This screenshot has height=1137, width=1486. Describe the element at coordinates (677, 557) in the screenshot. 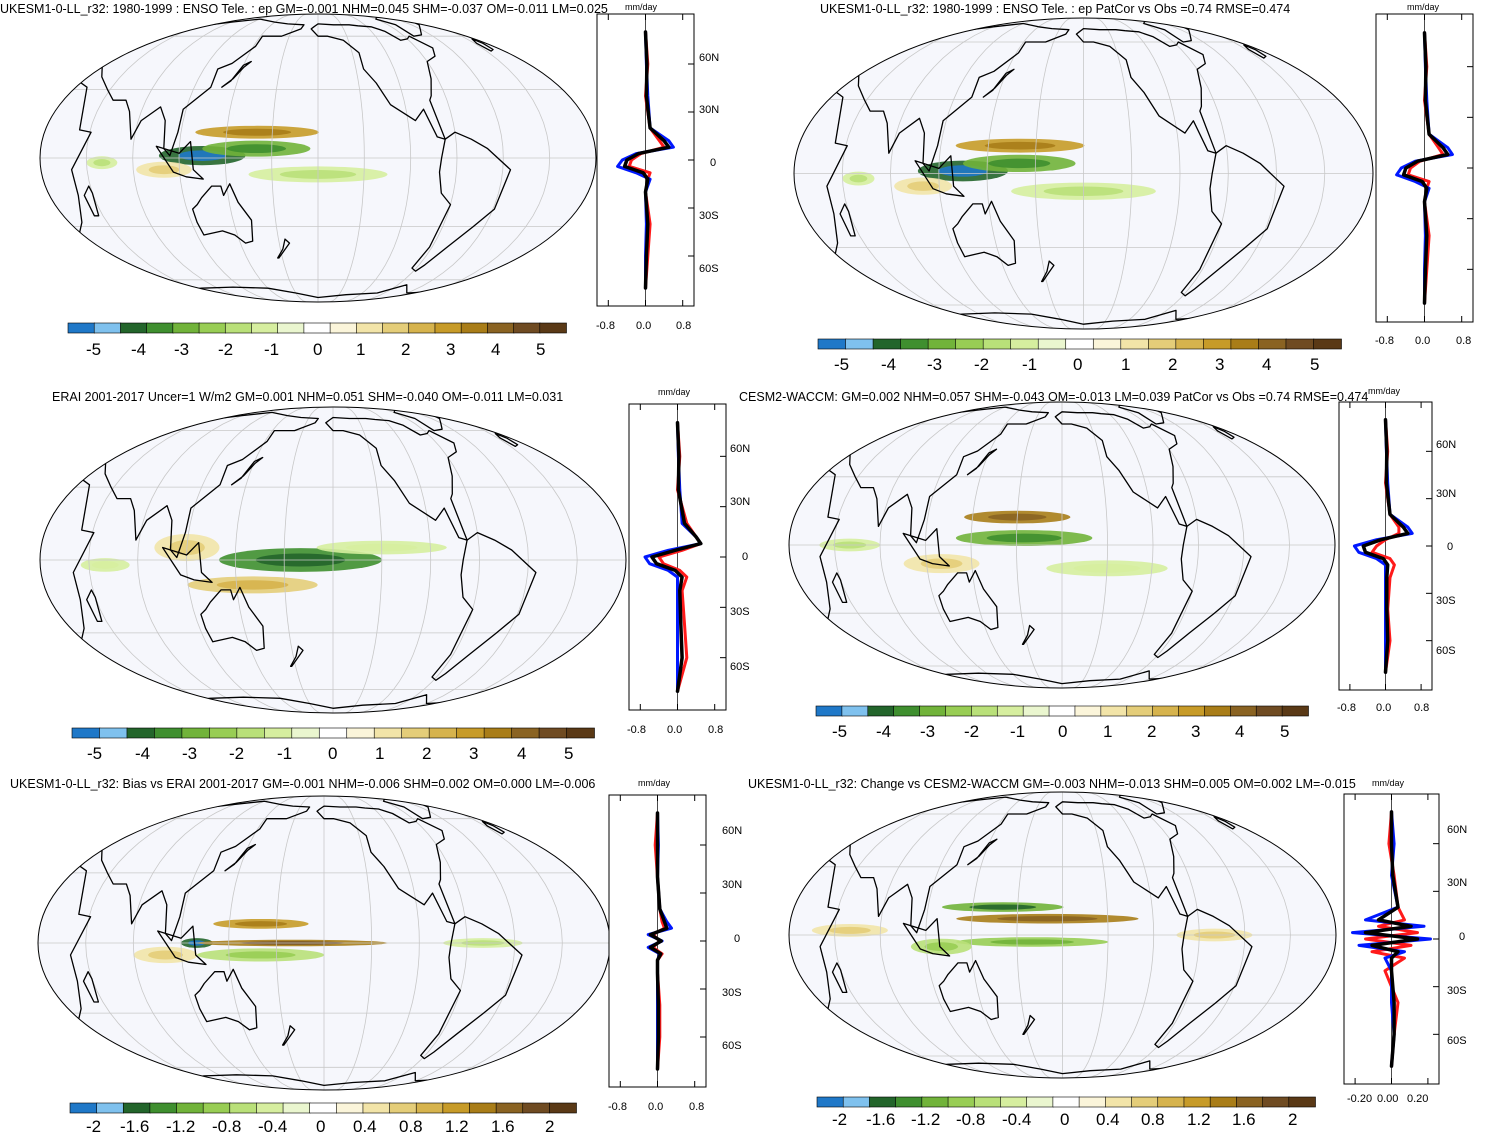

I see `zonal-profile` at that location.